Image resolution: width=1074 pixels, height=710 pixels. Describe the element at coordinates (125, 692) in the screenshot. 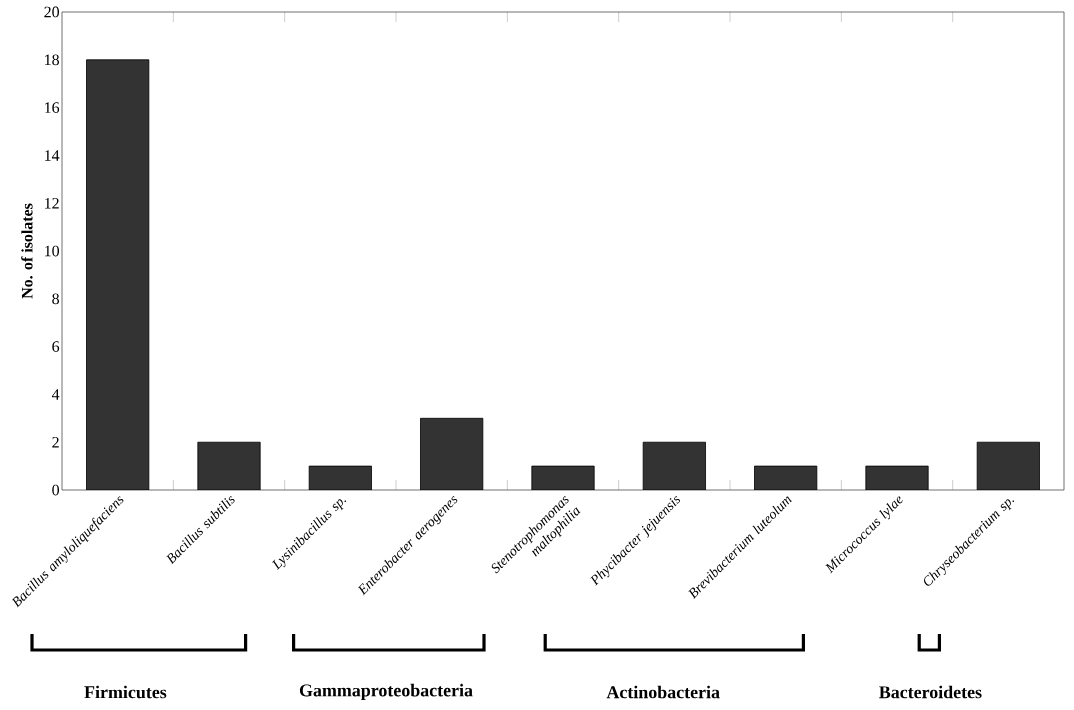

I see `text: Firmicutes` at that location.